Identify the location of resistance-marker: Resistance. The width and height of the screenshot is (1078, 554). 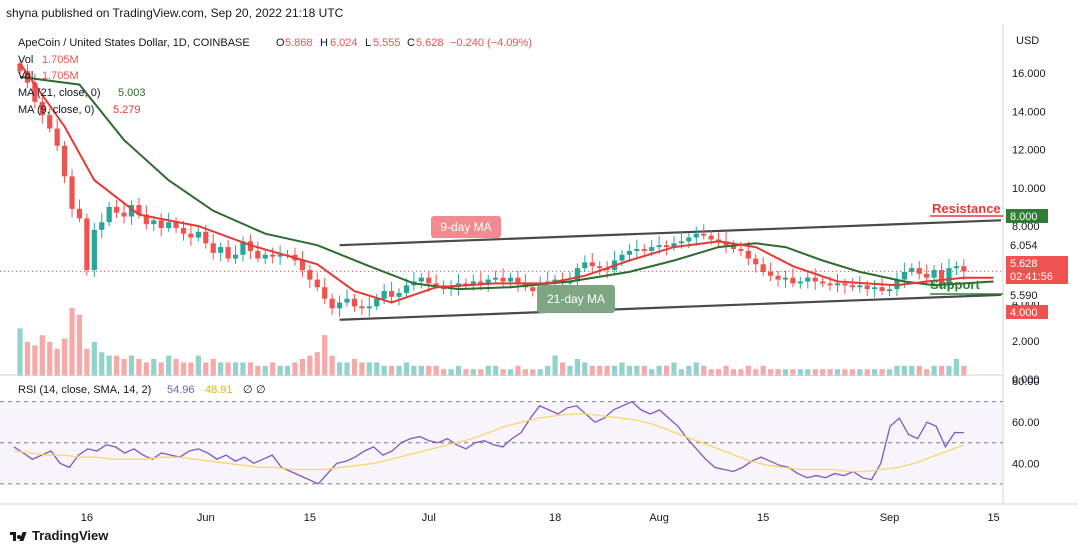
(966, 209).